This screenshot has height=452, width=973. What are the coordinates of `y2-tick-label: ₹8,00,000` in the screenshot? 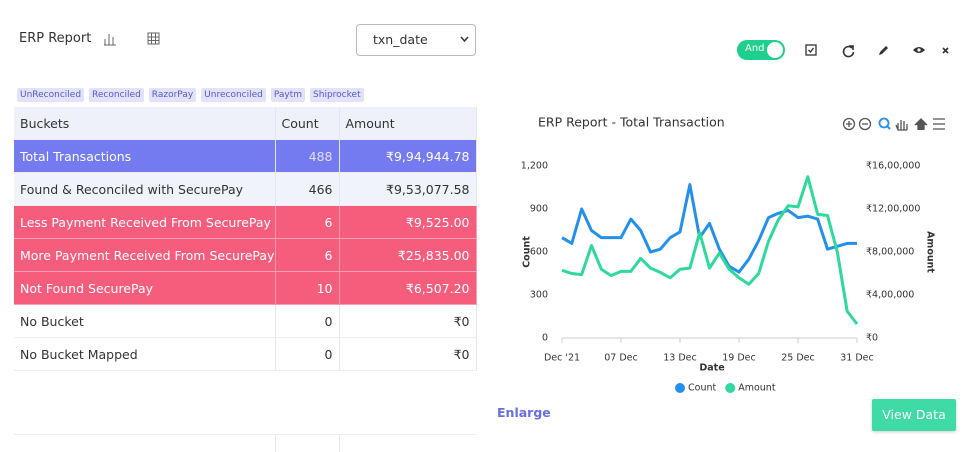 It's located at (890, 252).